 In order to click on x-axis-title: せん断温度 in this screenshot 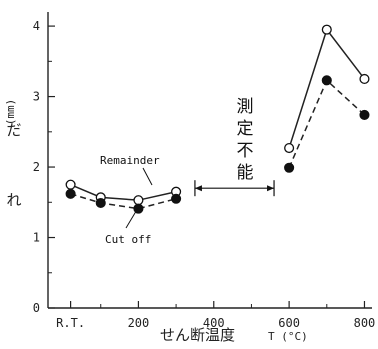, I will do `click(197, 335)`.